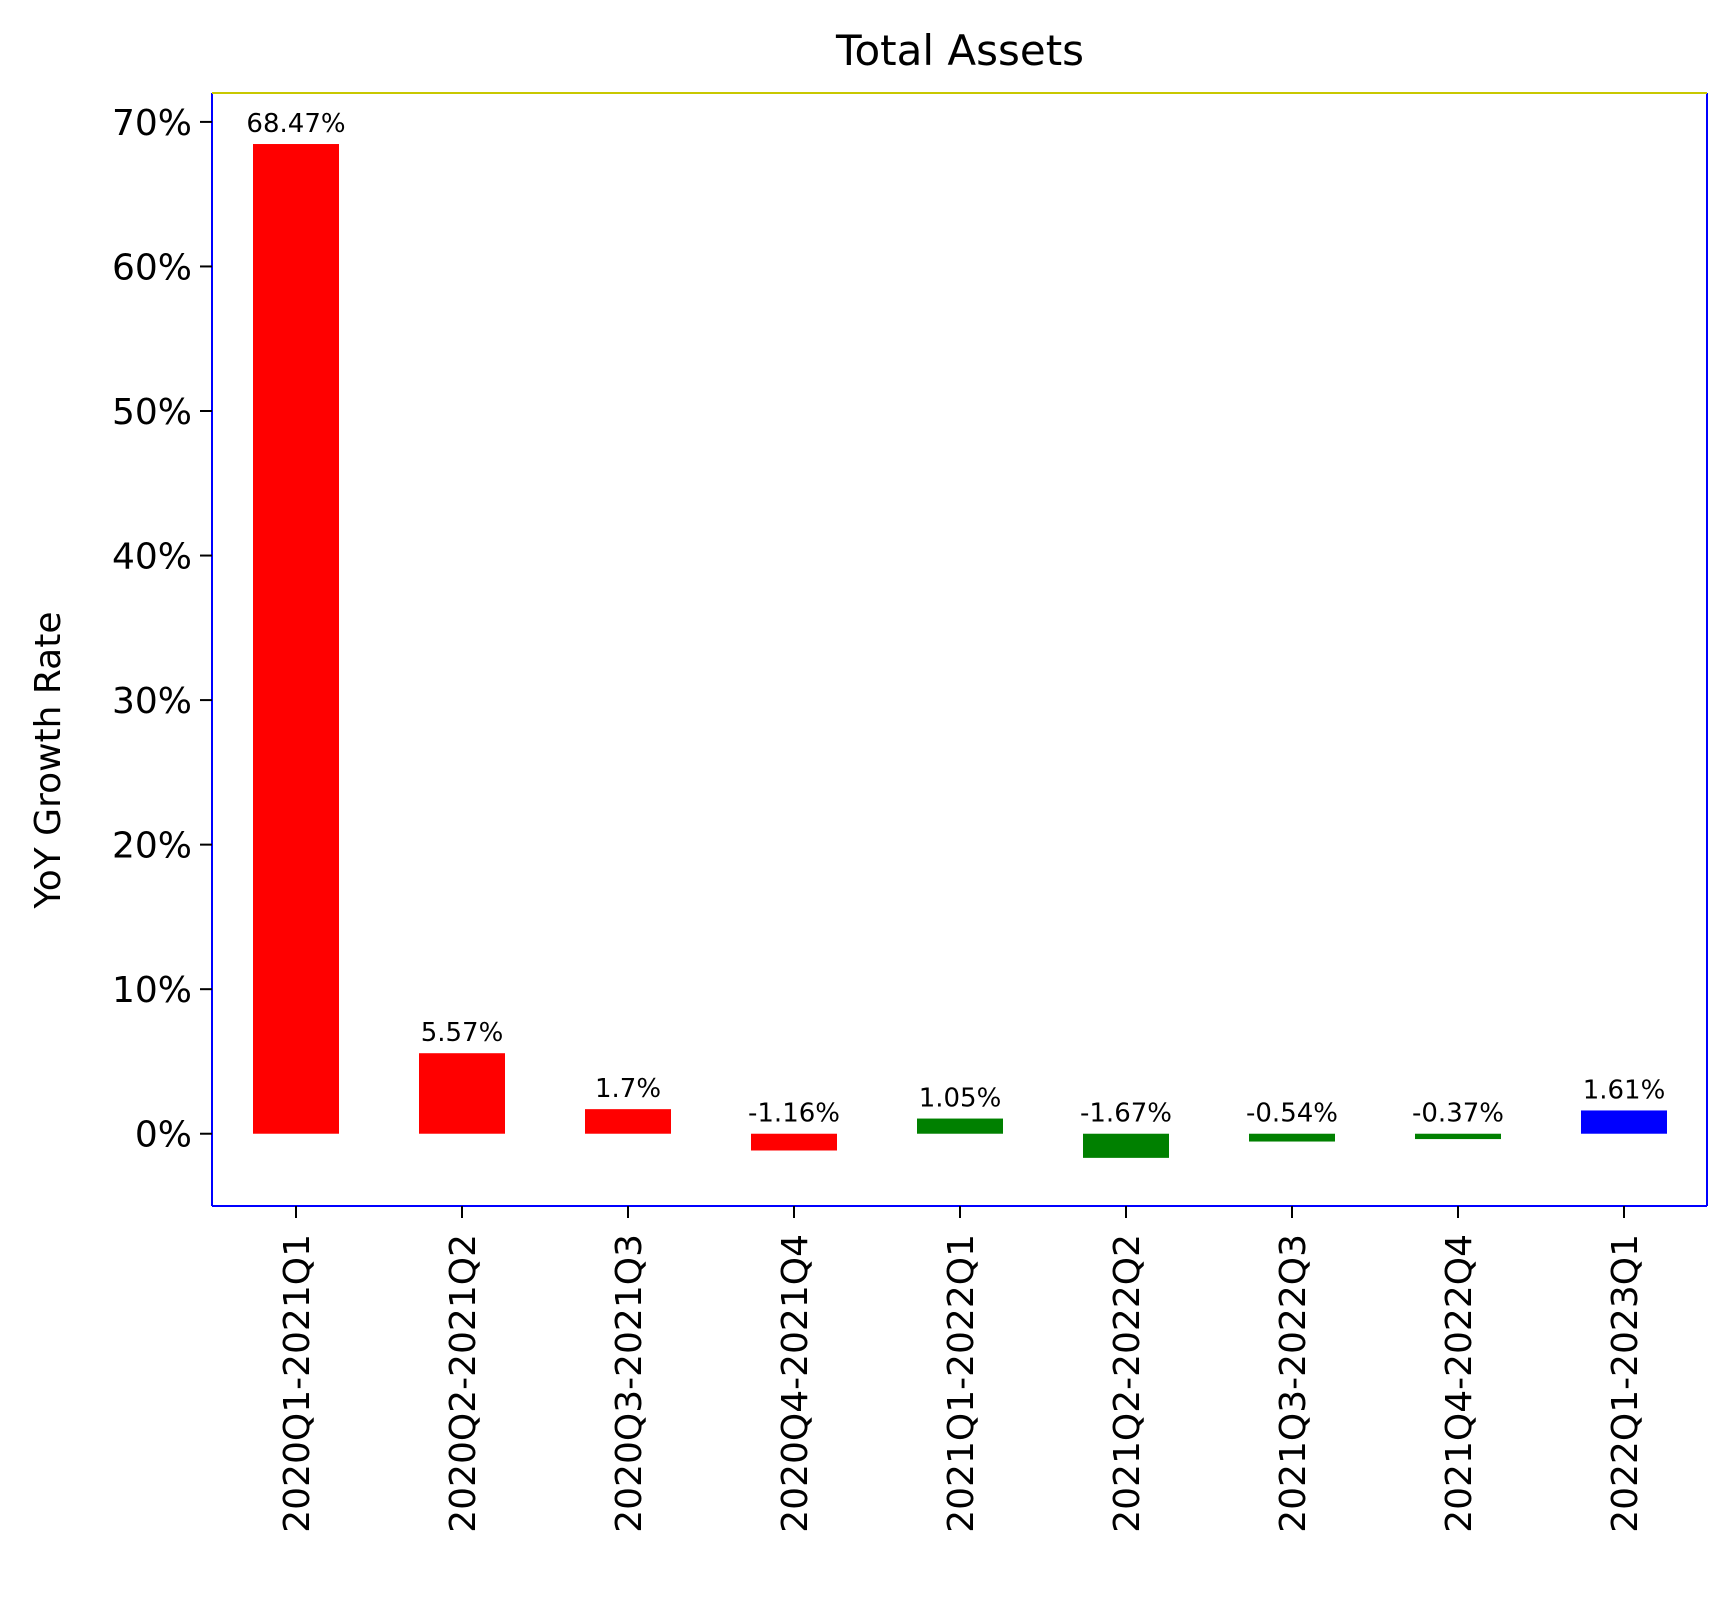 The width and height of the screenshot is (1728, 1606). What do you see at coordinates (1293, 1383) in the screenshot?
I see `x-tick-label: 2021Q3-2022Q3` at bounding box center [1293, 1383].